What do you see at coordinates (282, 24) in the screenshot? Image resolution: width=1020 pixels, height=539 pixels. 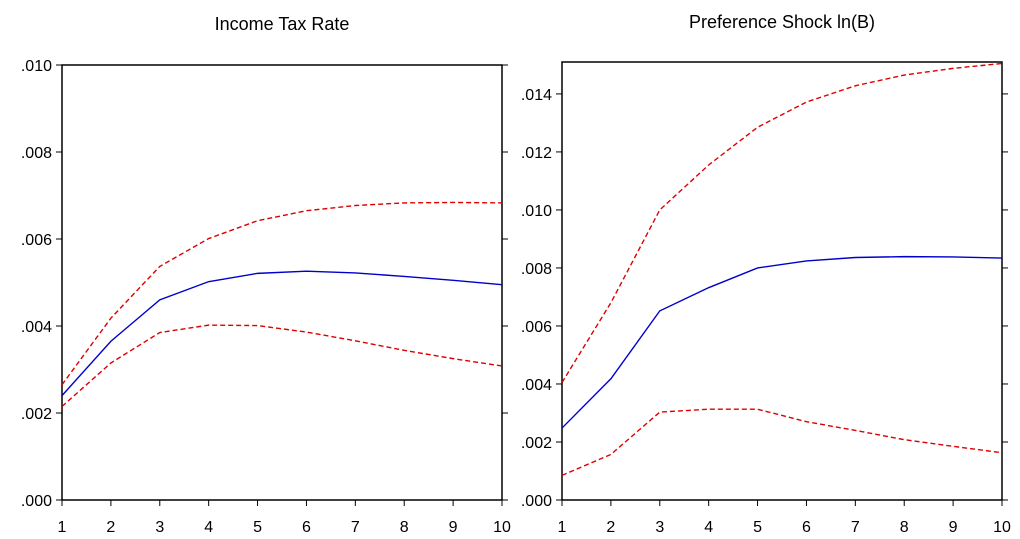 I see `chart-title: Income Tax Rate` at bounding box center [282, 24].